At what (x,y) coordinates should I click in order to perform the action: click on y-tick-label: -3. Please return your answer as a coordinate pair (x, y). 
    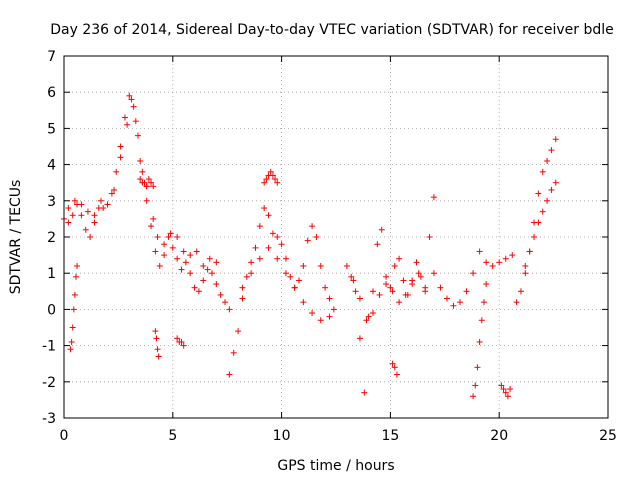
    Looking at the image, I should click on (49, 419).